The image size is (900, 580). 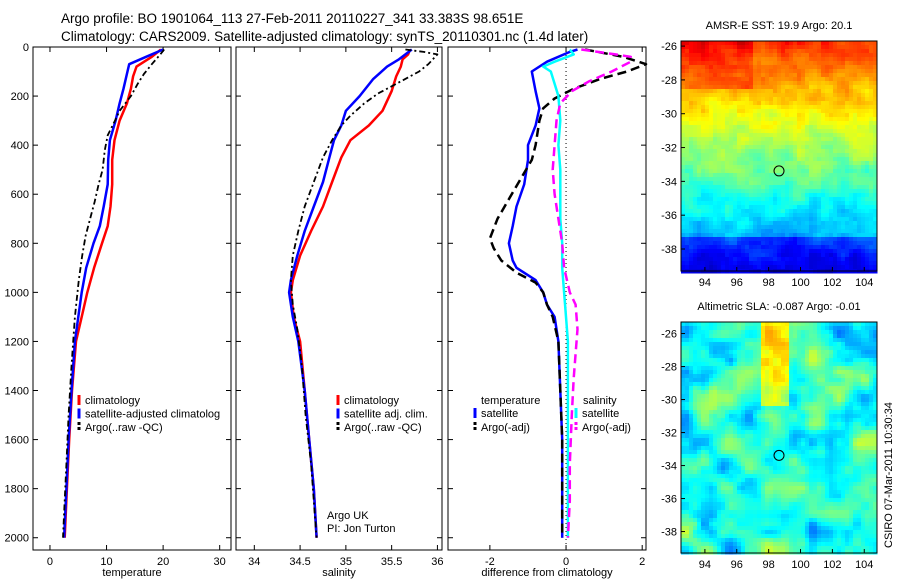 What do you see at coordinates (437, 562) in the screenshot?
I see `x-tick-label-salinity: 36` at bounding box center [437, 562].